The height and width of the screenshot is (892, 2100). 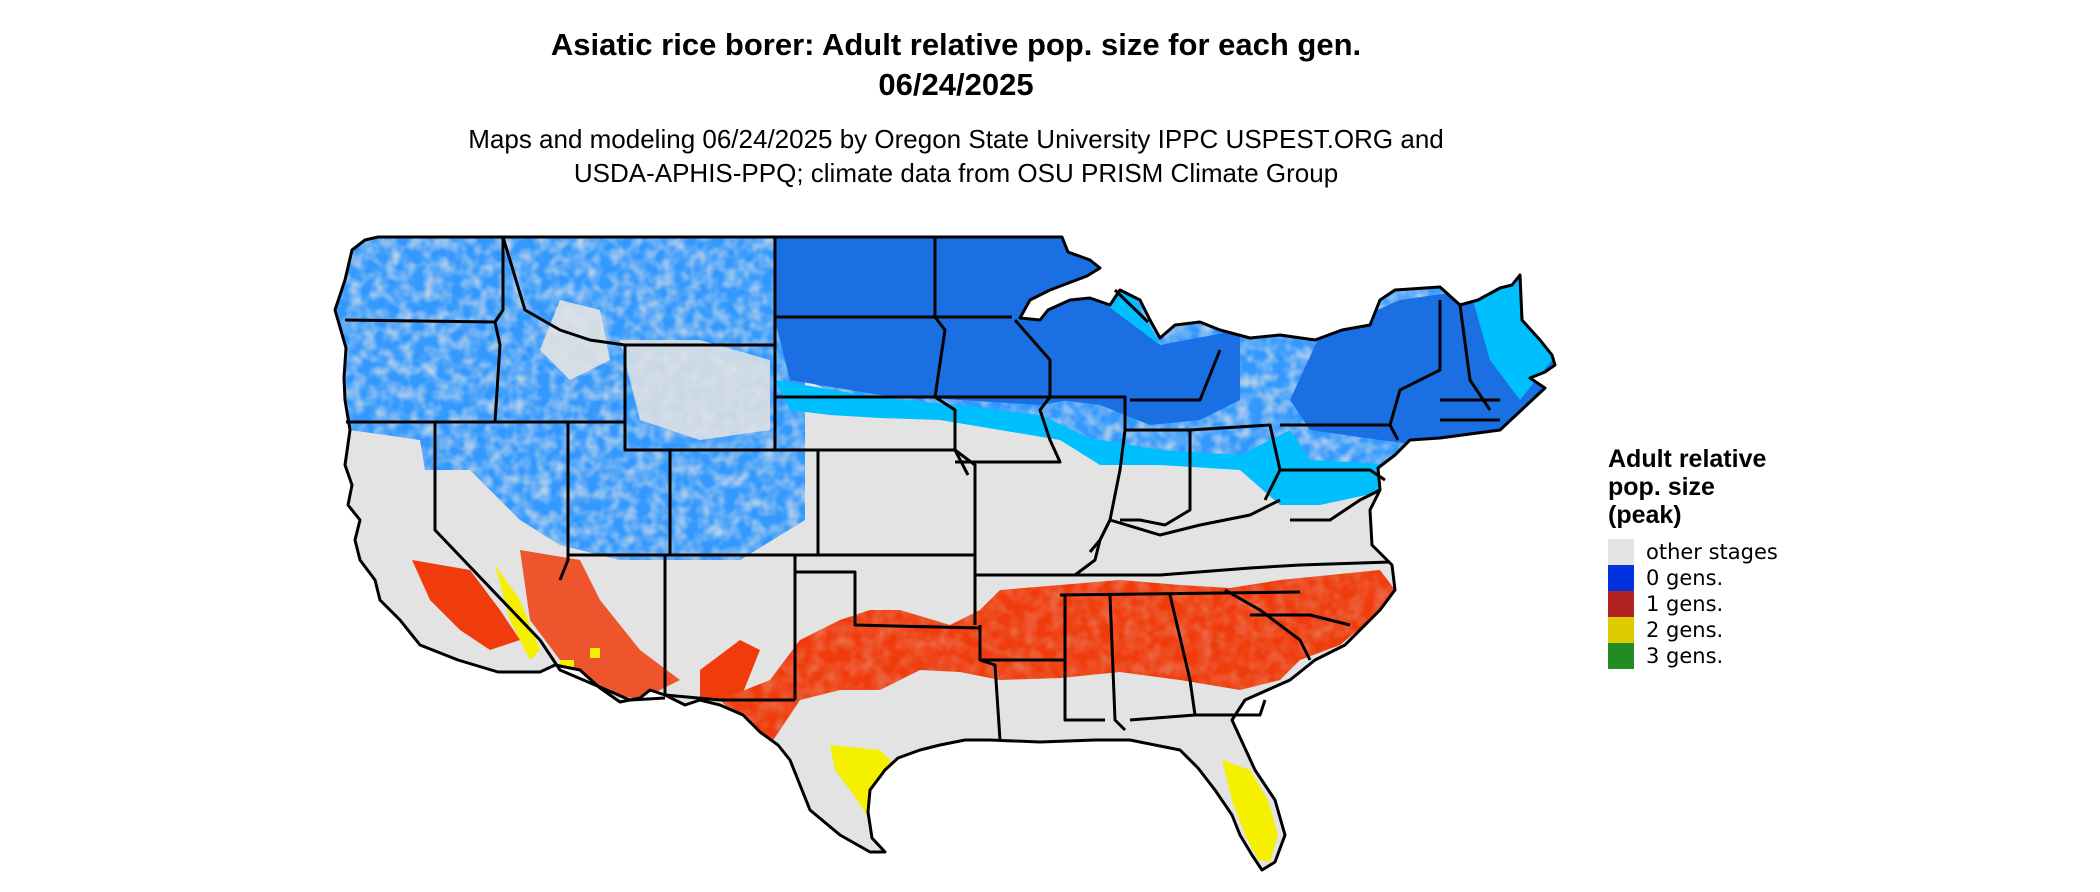 What do you see at coordinates (1685, 604) in the screenshot?
I see `legend-label-1-gens: 1 gens.` at bounding box center [1685, 604].